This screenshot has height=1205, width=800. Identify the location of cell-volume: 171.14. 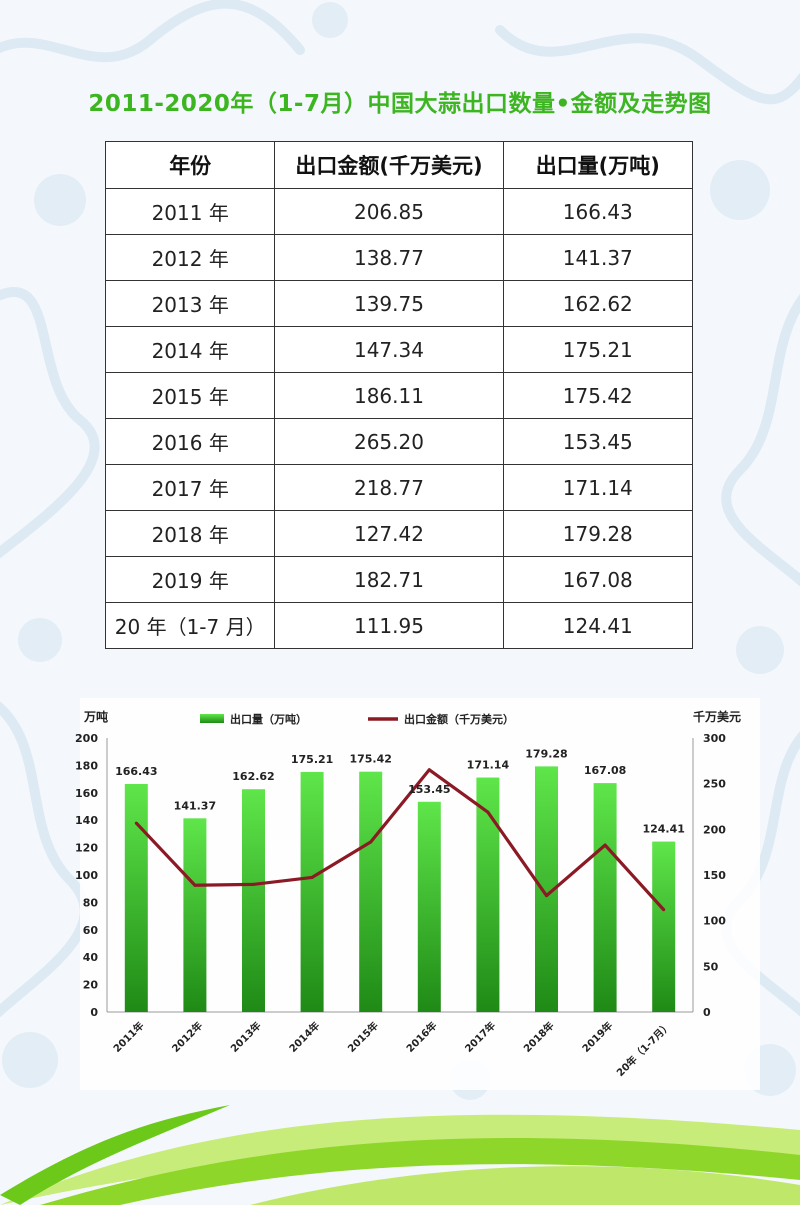
(598, 487).